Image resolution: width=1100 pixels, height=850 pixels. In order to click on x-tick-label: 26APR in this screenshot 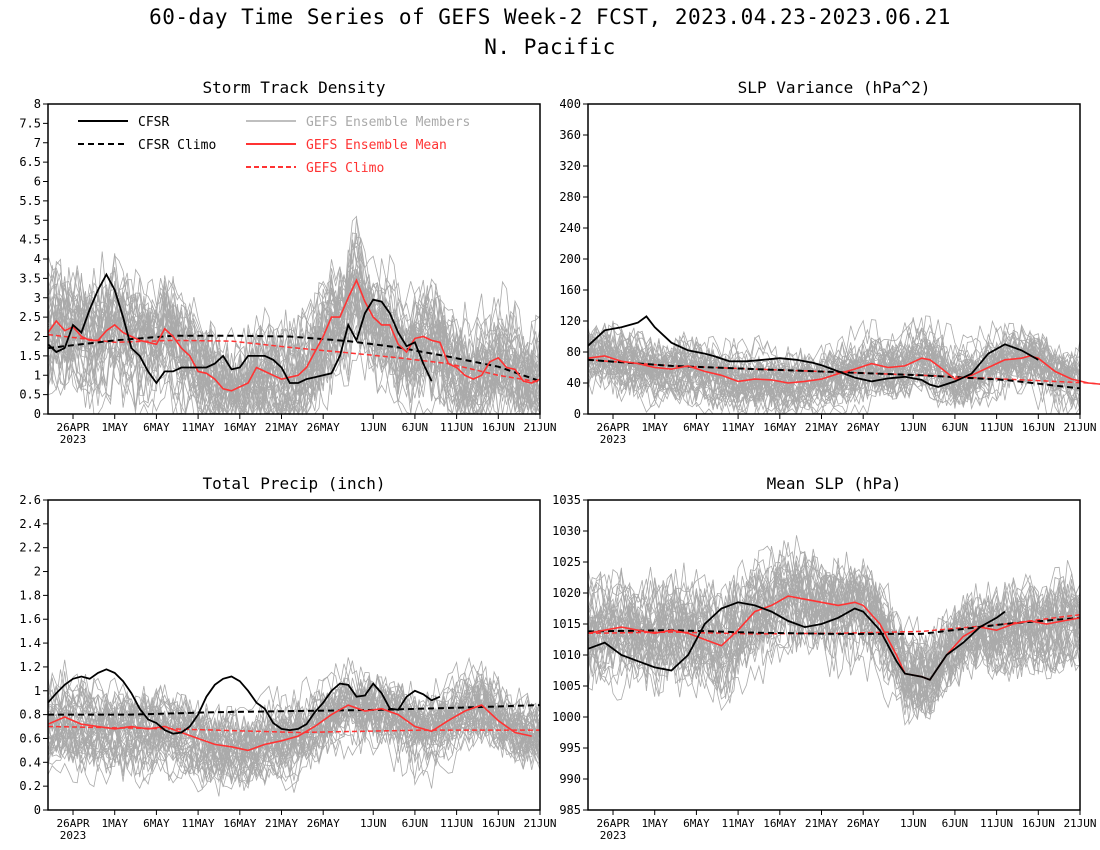, I will do `click(72, 427)`.